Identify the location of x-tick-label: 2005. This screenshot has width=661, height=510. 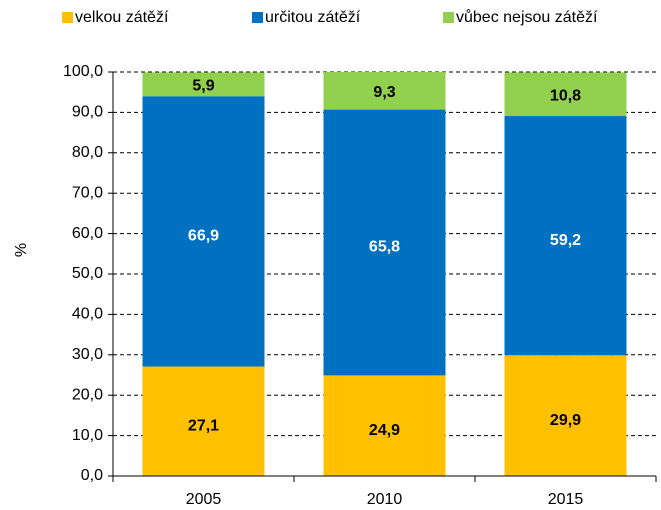
(204, 499).